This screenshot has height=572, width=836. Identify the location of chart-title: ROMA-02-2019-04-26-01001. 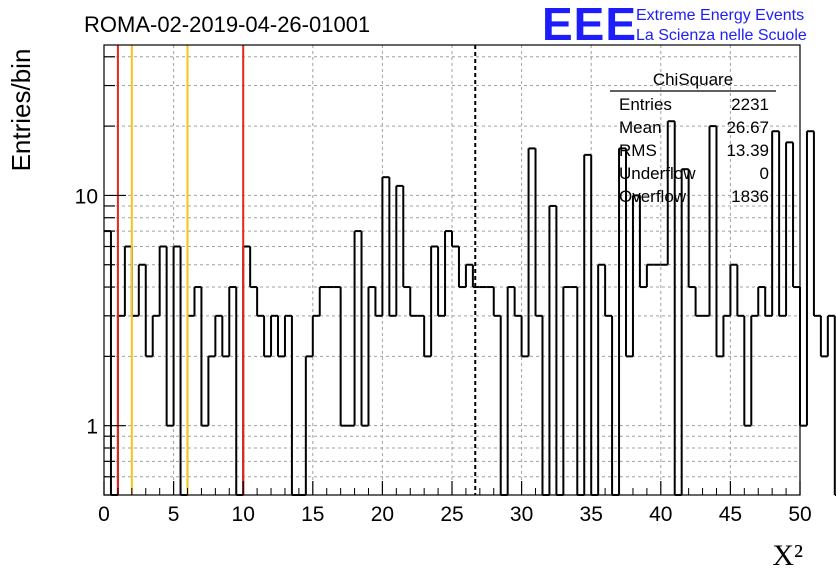
(227, 24).